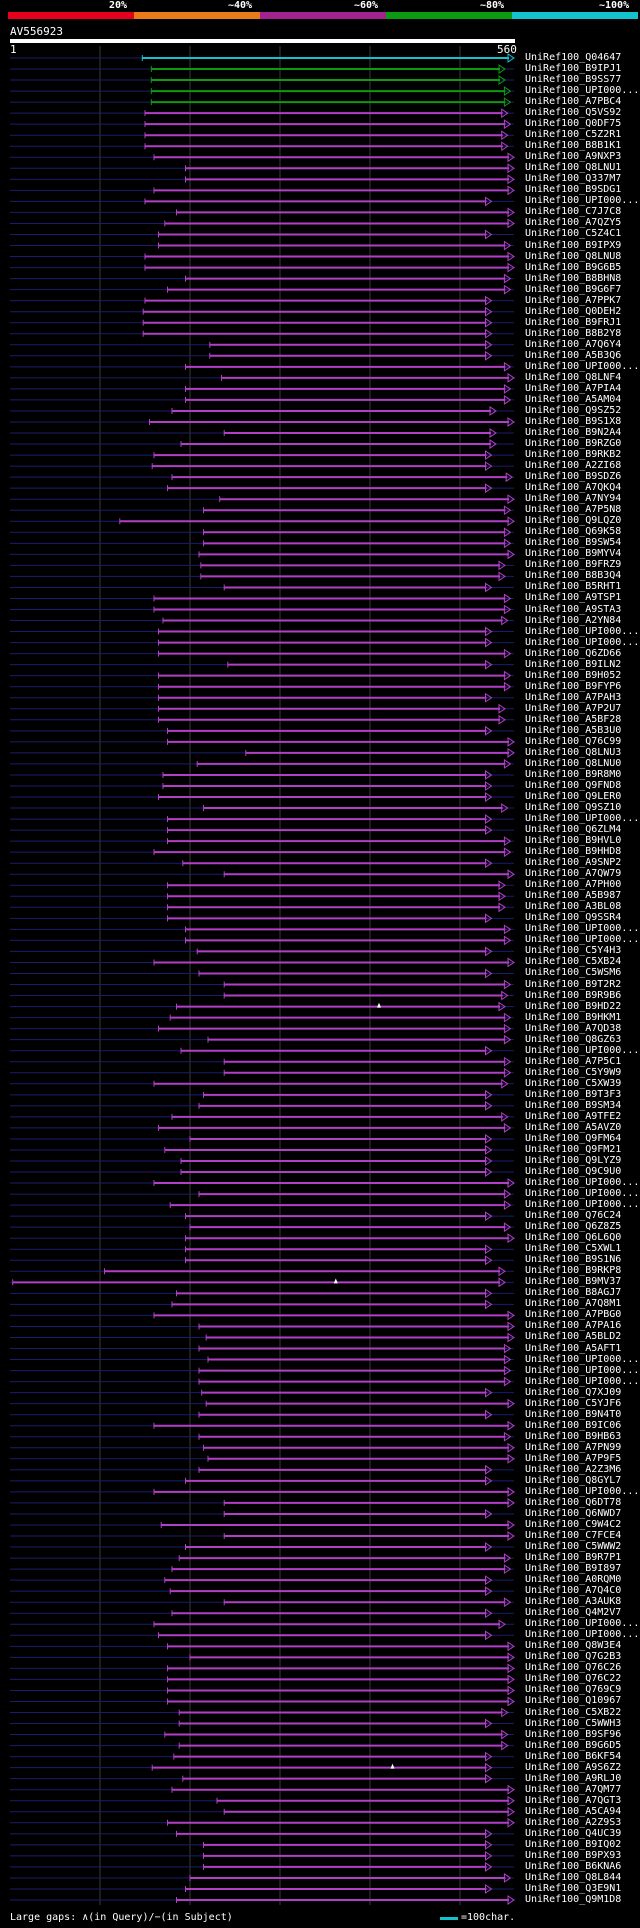 This screenshot has width=640, height=1928. Describe the element at coordinates (573, 1745) in the screenshot. I see `hit-label: UniRef100_B9G6D5` at that location.